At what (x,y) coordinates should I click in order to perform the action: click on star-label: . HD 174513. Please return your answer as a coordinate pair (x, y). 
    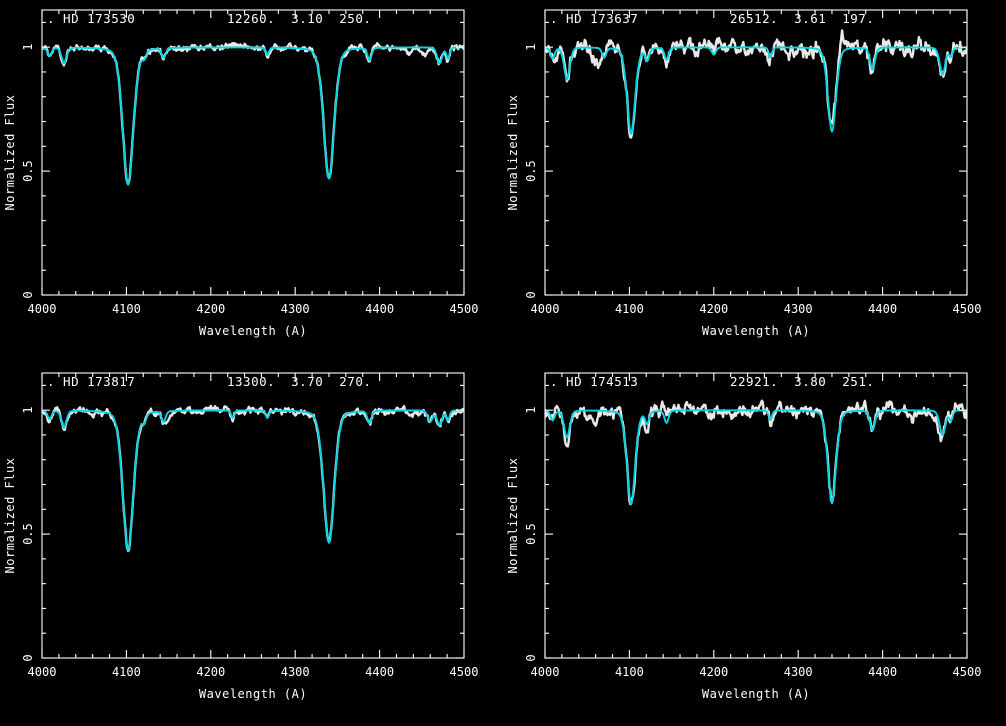
    Looking at the image, I should click on (594, 381).